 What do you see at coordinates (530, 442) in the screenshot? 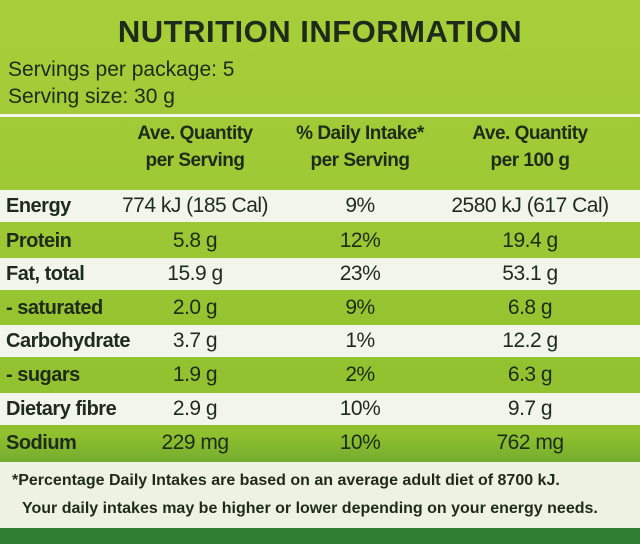
I see `cell-value: 762 mg` at bounding box center [530, 442].